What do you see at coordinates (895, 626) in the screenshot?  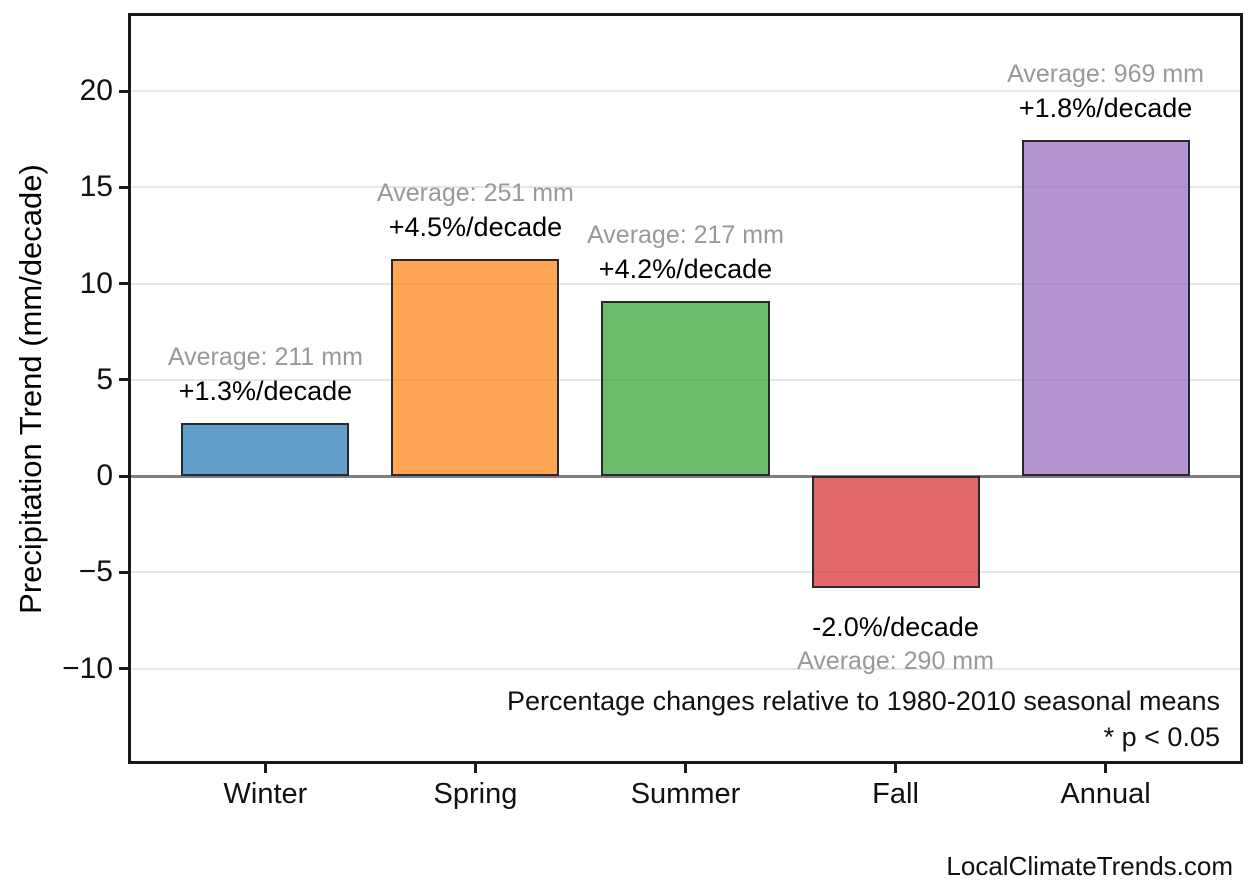 I see `trend-label-fall: -2.0%/decade` at bounding box center [895, 626].